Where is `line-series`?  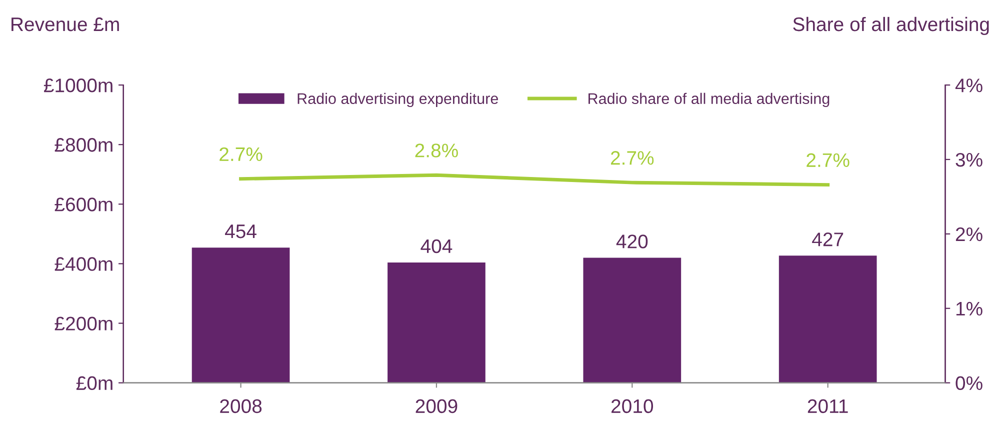 line-series is located at coordinates (534, 180).